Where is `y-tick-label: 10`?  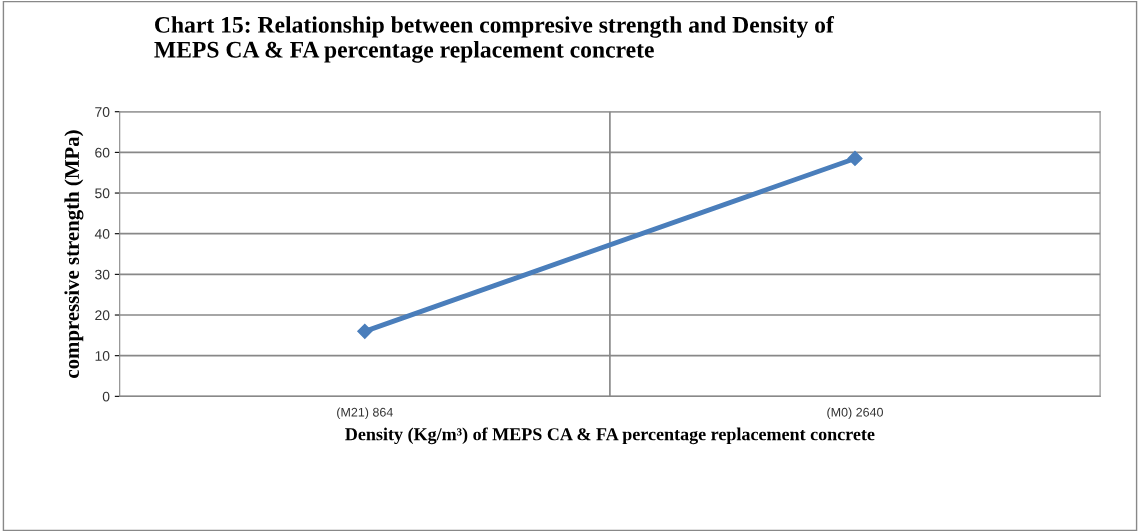 y-tick-label: 10 is located at coordinates (102, 356).